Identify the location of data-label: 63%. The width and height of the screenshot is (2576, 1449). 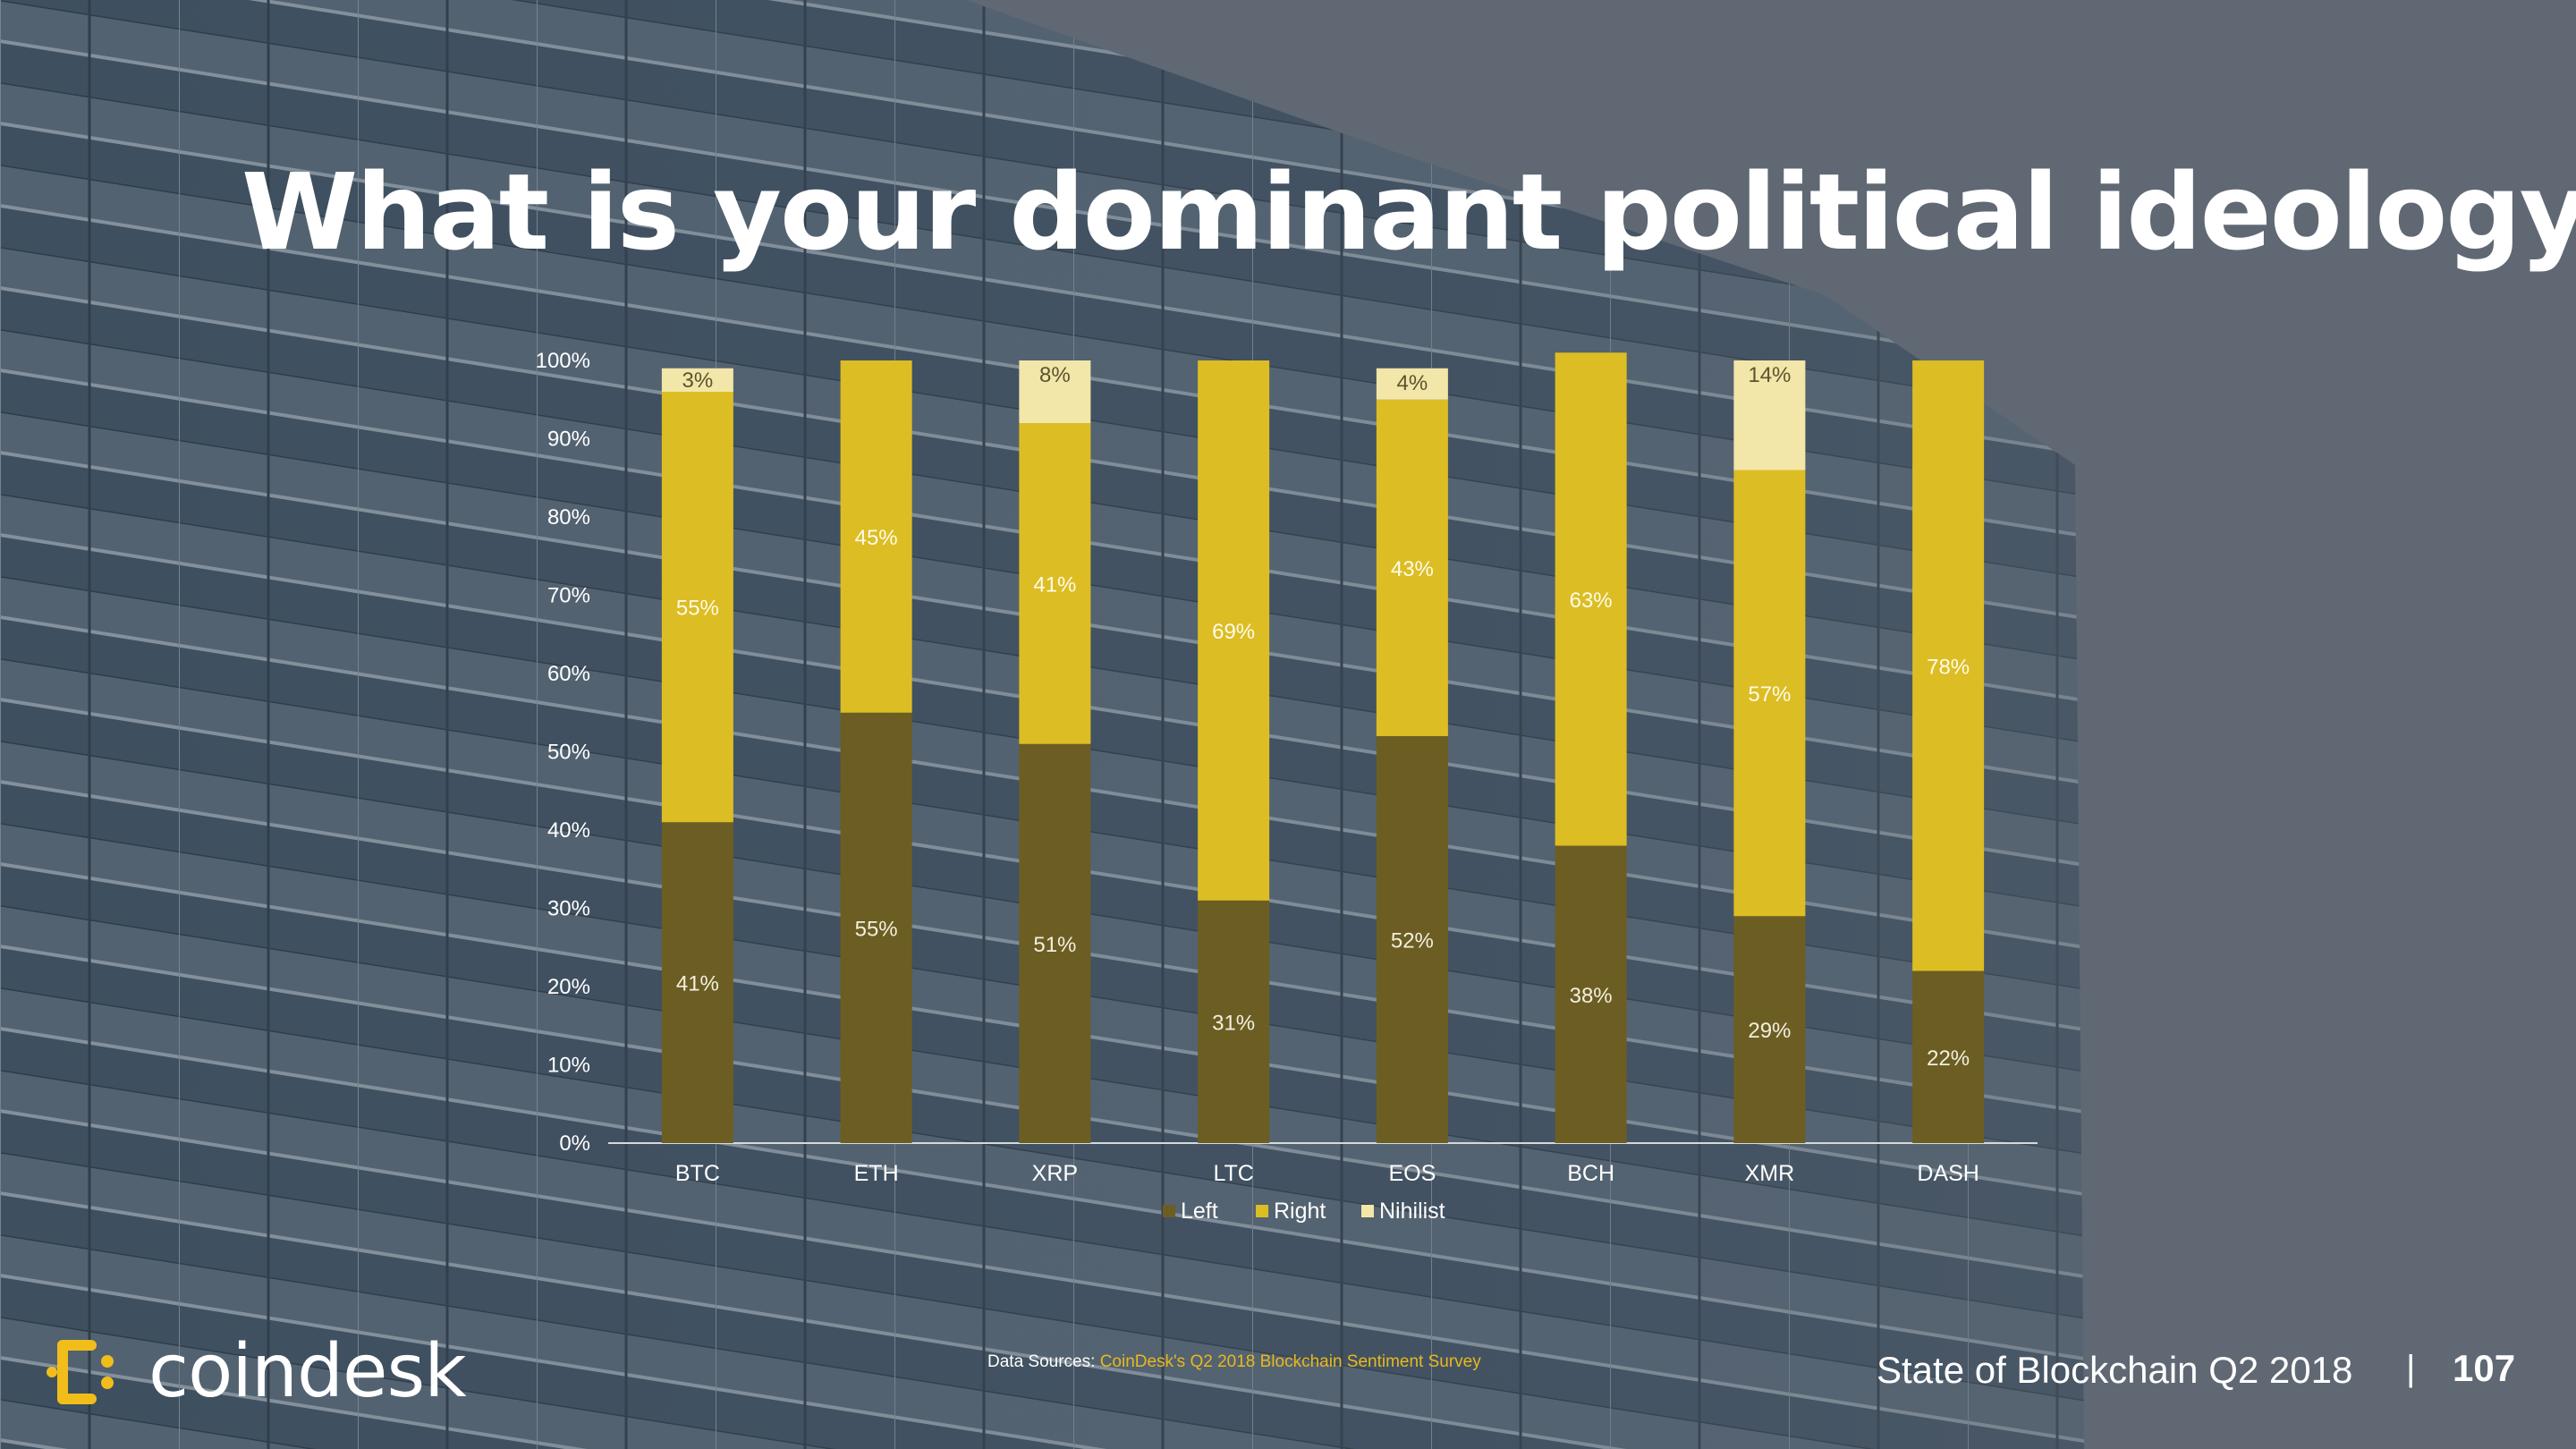
(1591, 601).